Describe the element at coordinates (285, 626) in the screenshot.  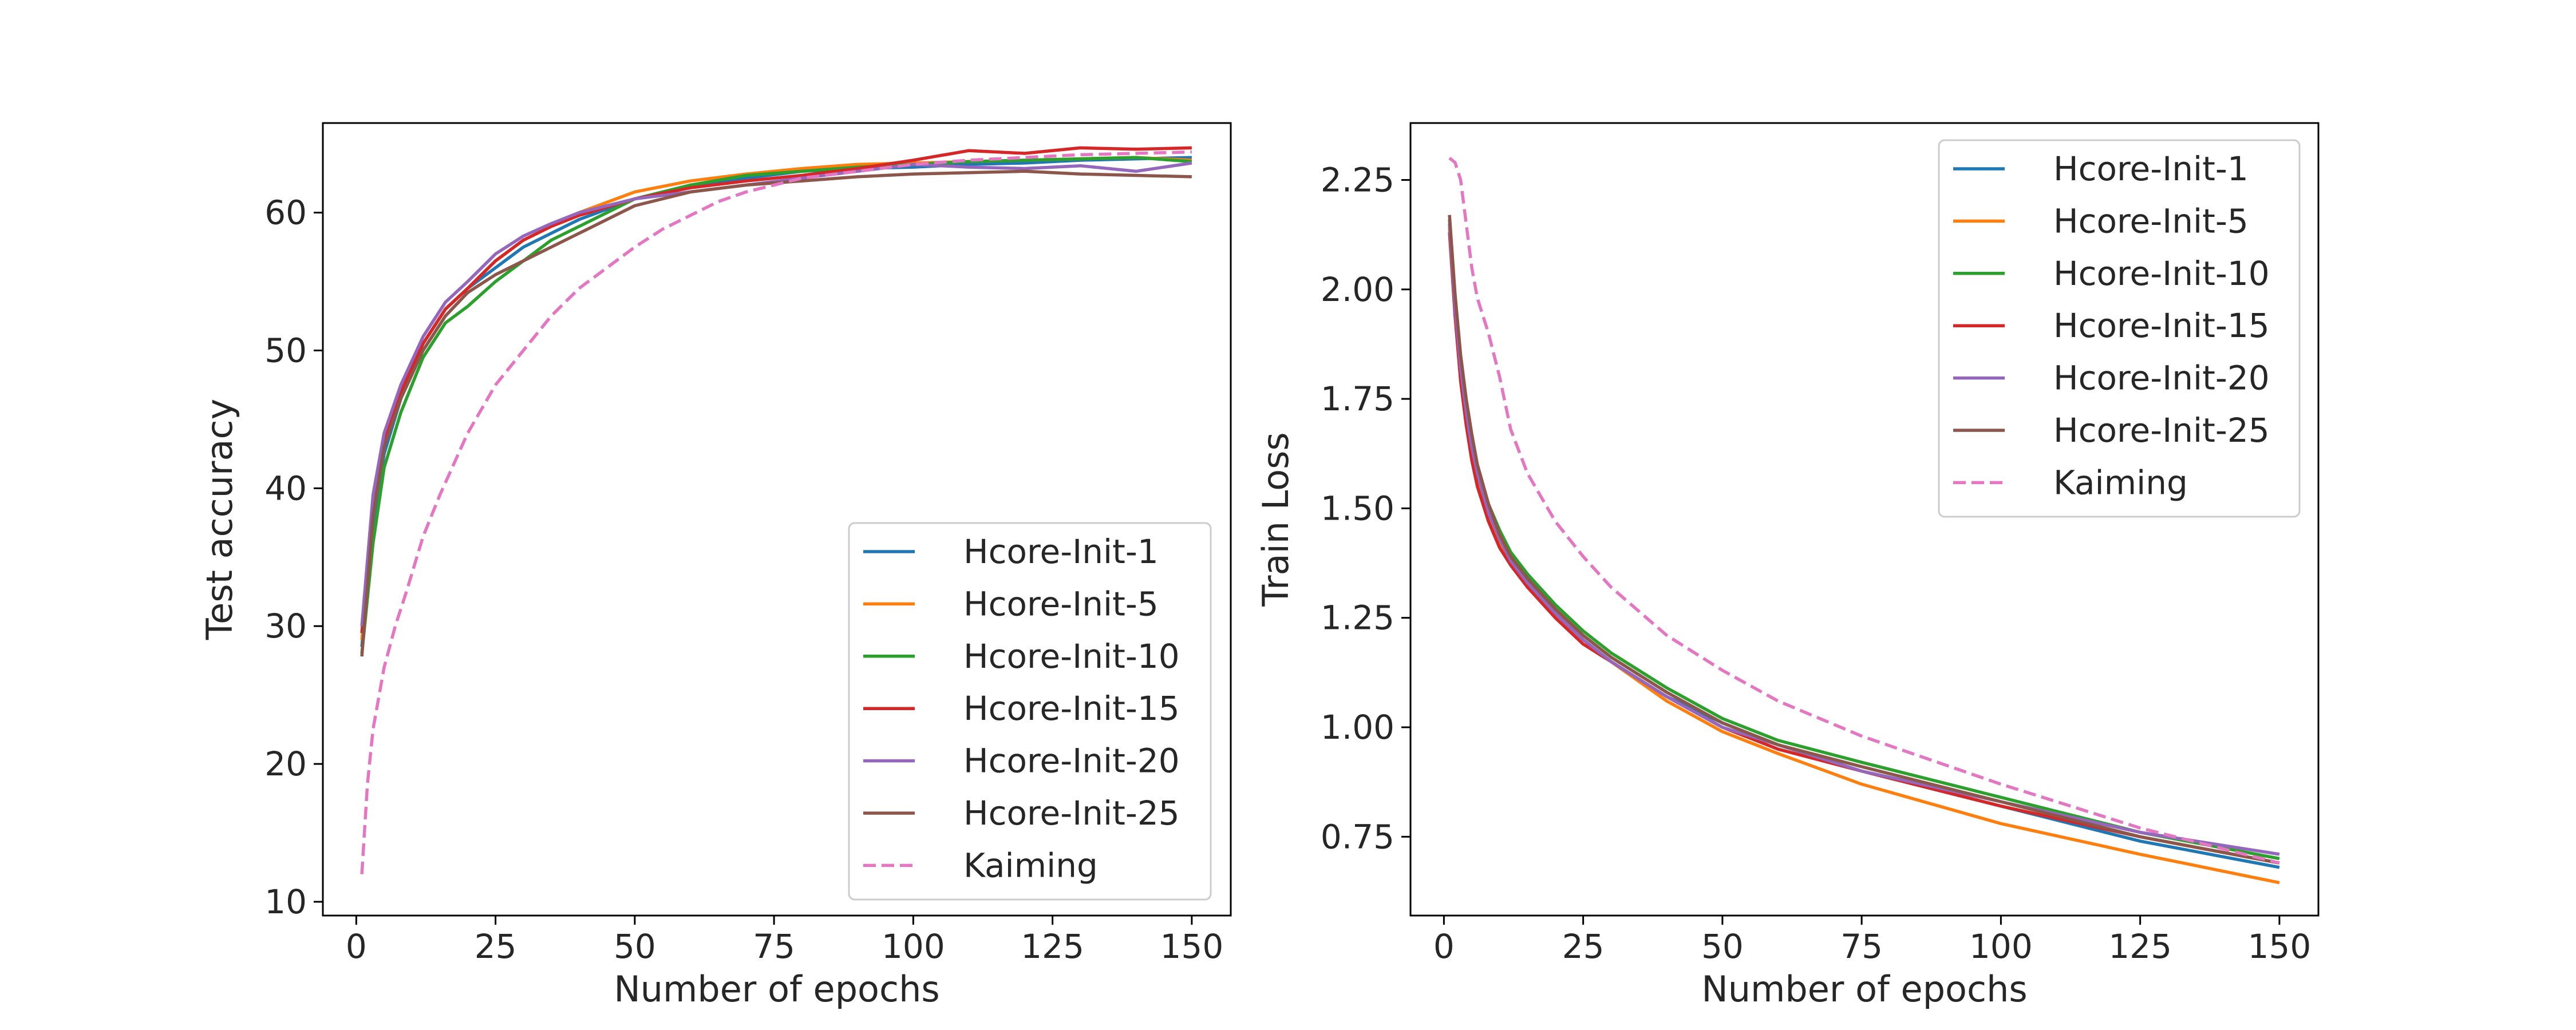
I see `accuracy-y-tick-label: 30` at that location.